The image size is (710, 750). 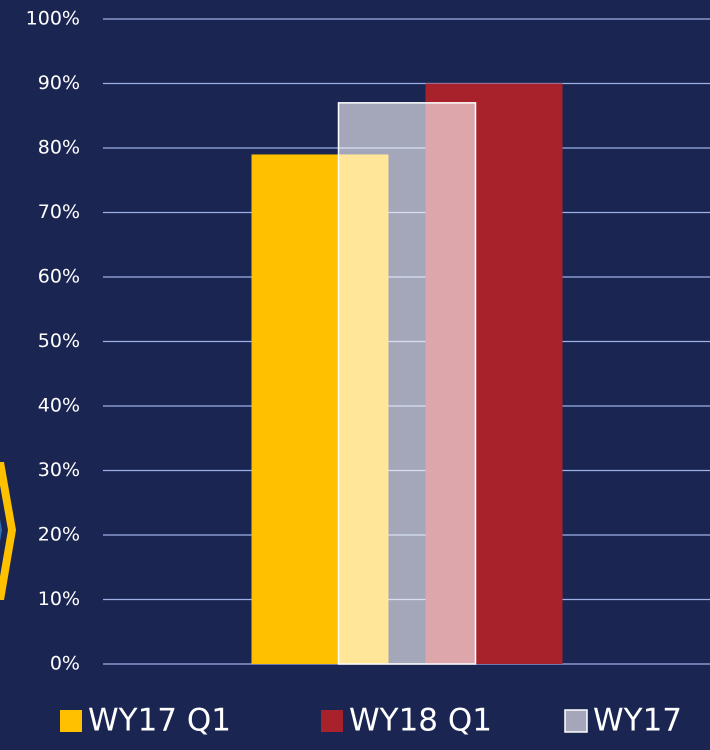 I want to click on y-tick-label: 80%, so click(x=59, y=148).